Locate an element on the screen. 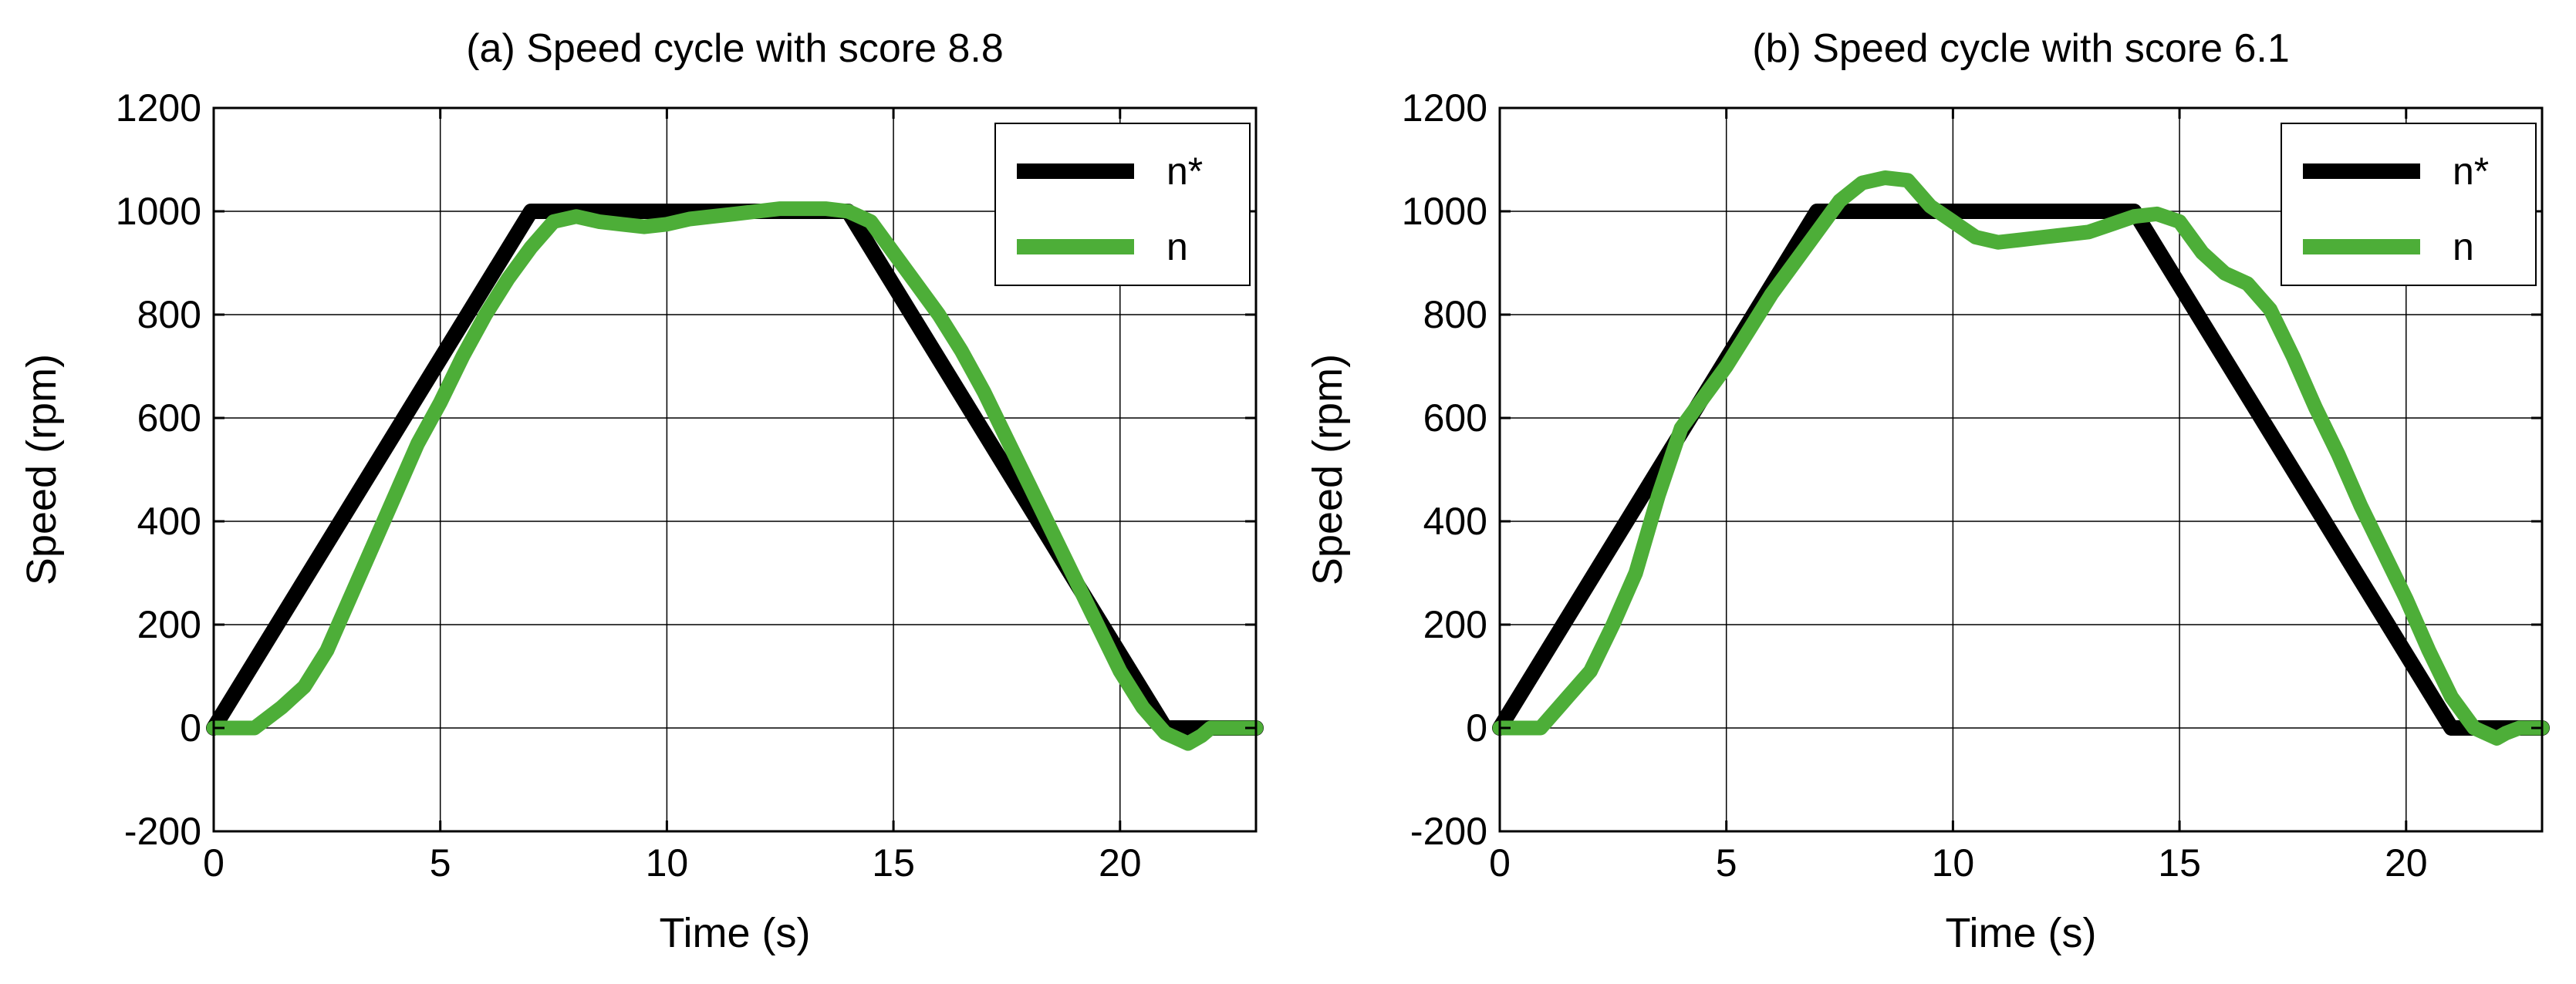  chart-title: (a) Speed cycle with score 8.8 is located at coordinates (735, 48).